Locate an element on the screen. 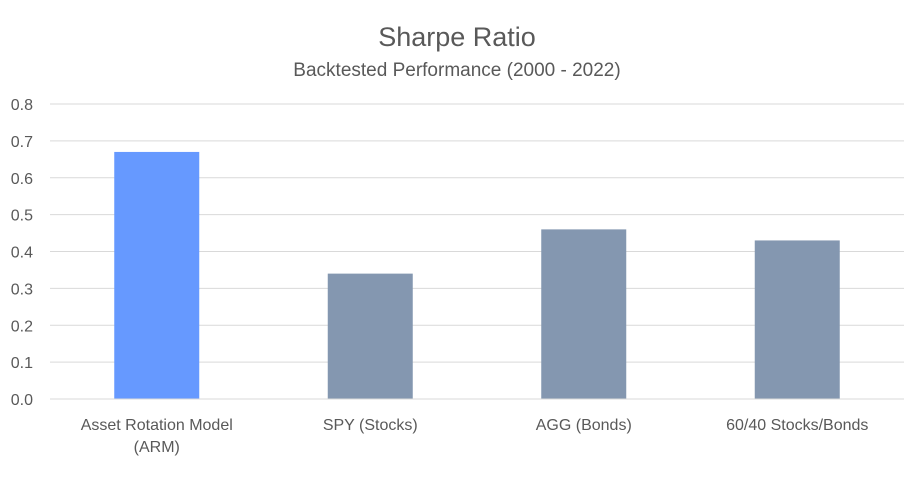 Image resolution: width=914 pixels, height=482 pixels. x-tick-label: AGG (Bonds) is located at coordinates (584, 425).